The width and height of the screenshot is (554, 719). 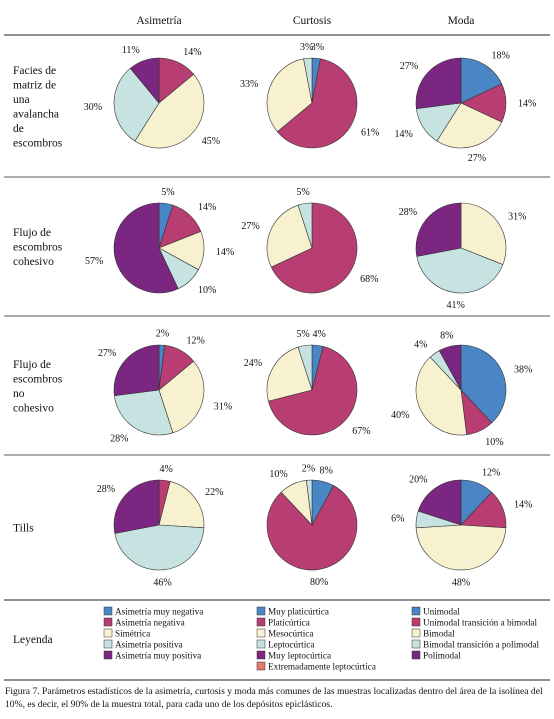 I want to click on slice-label: 67%, so click(x=361, y=431).